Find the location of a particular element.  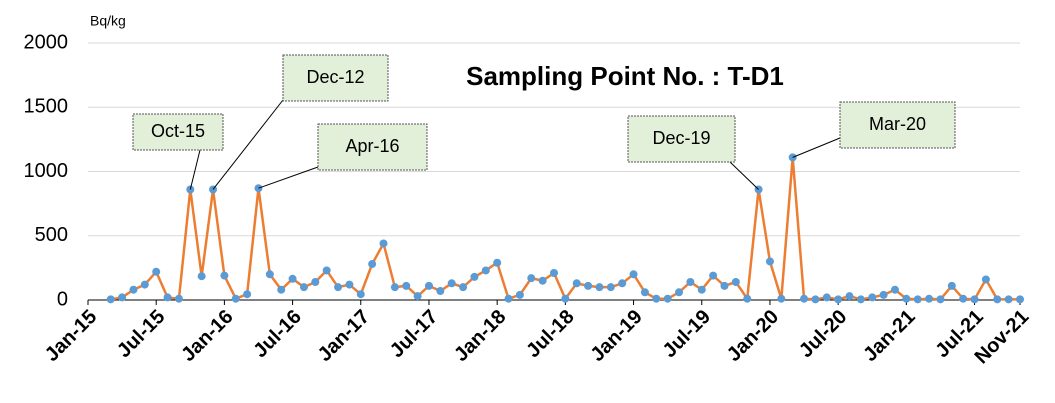

x-tick-label: Jan-16 is located at coordinates (207, 336).